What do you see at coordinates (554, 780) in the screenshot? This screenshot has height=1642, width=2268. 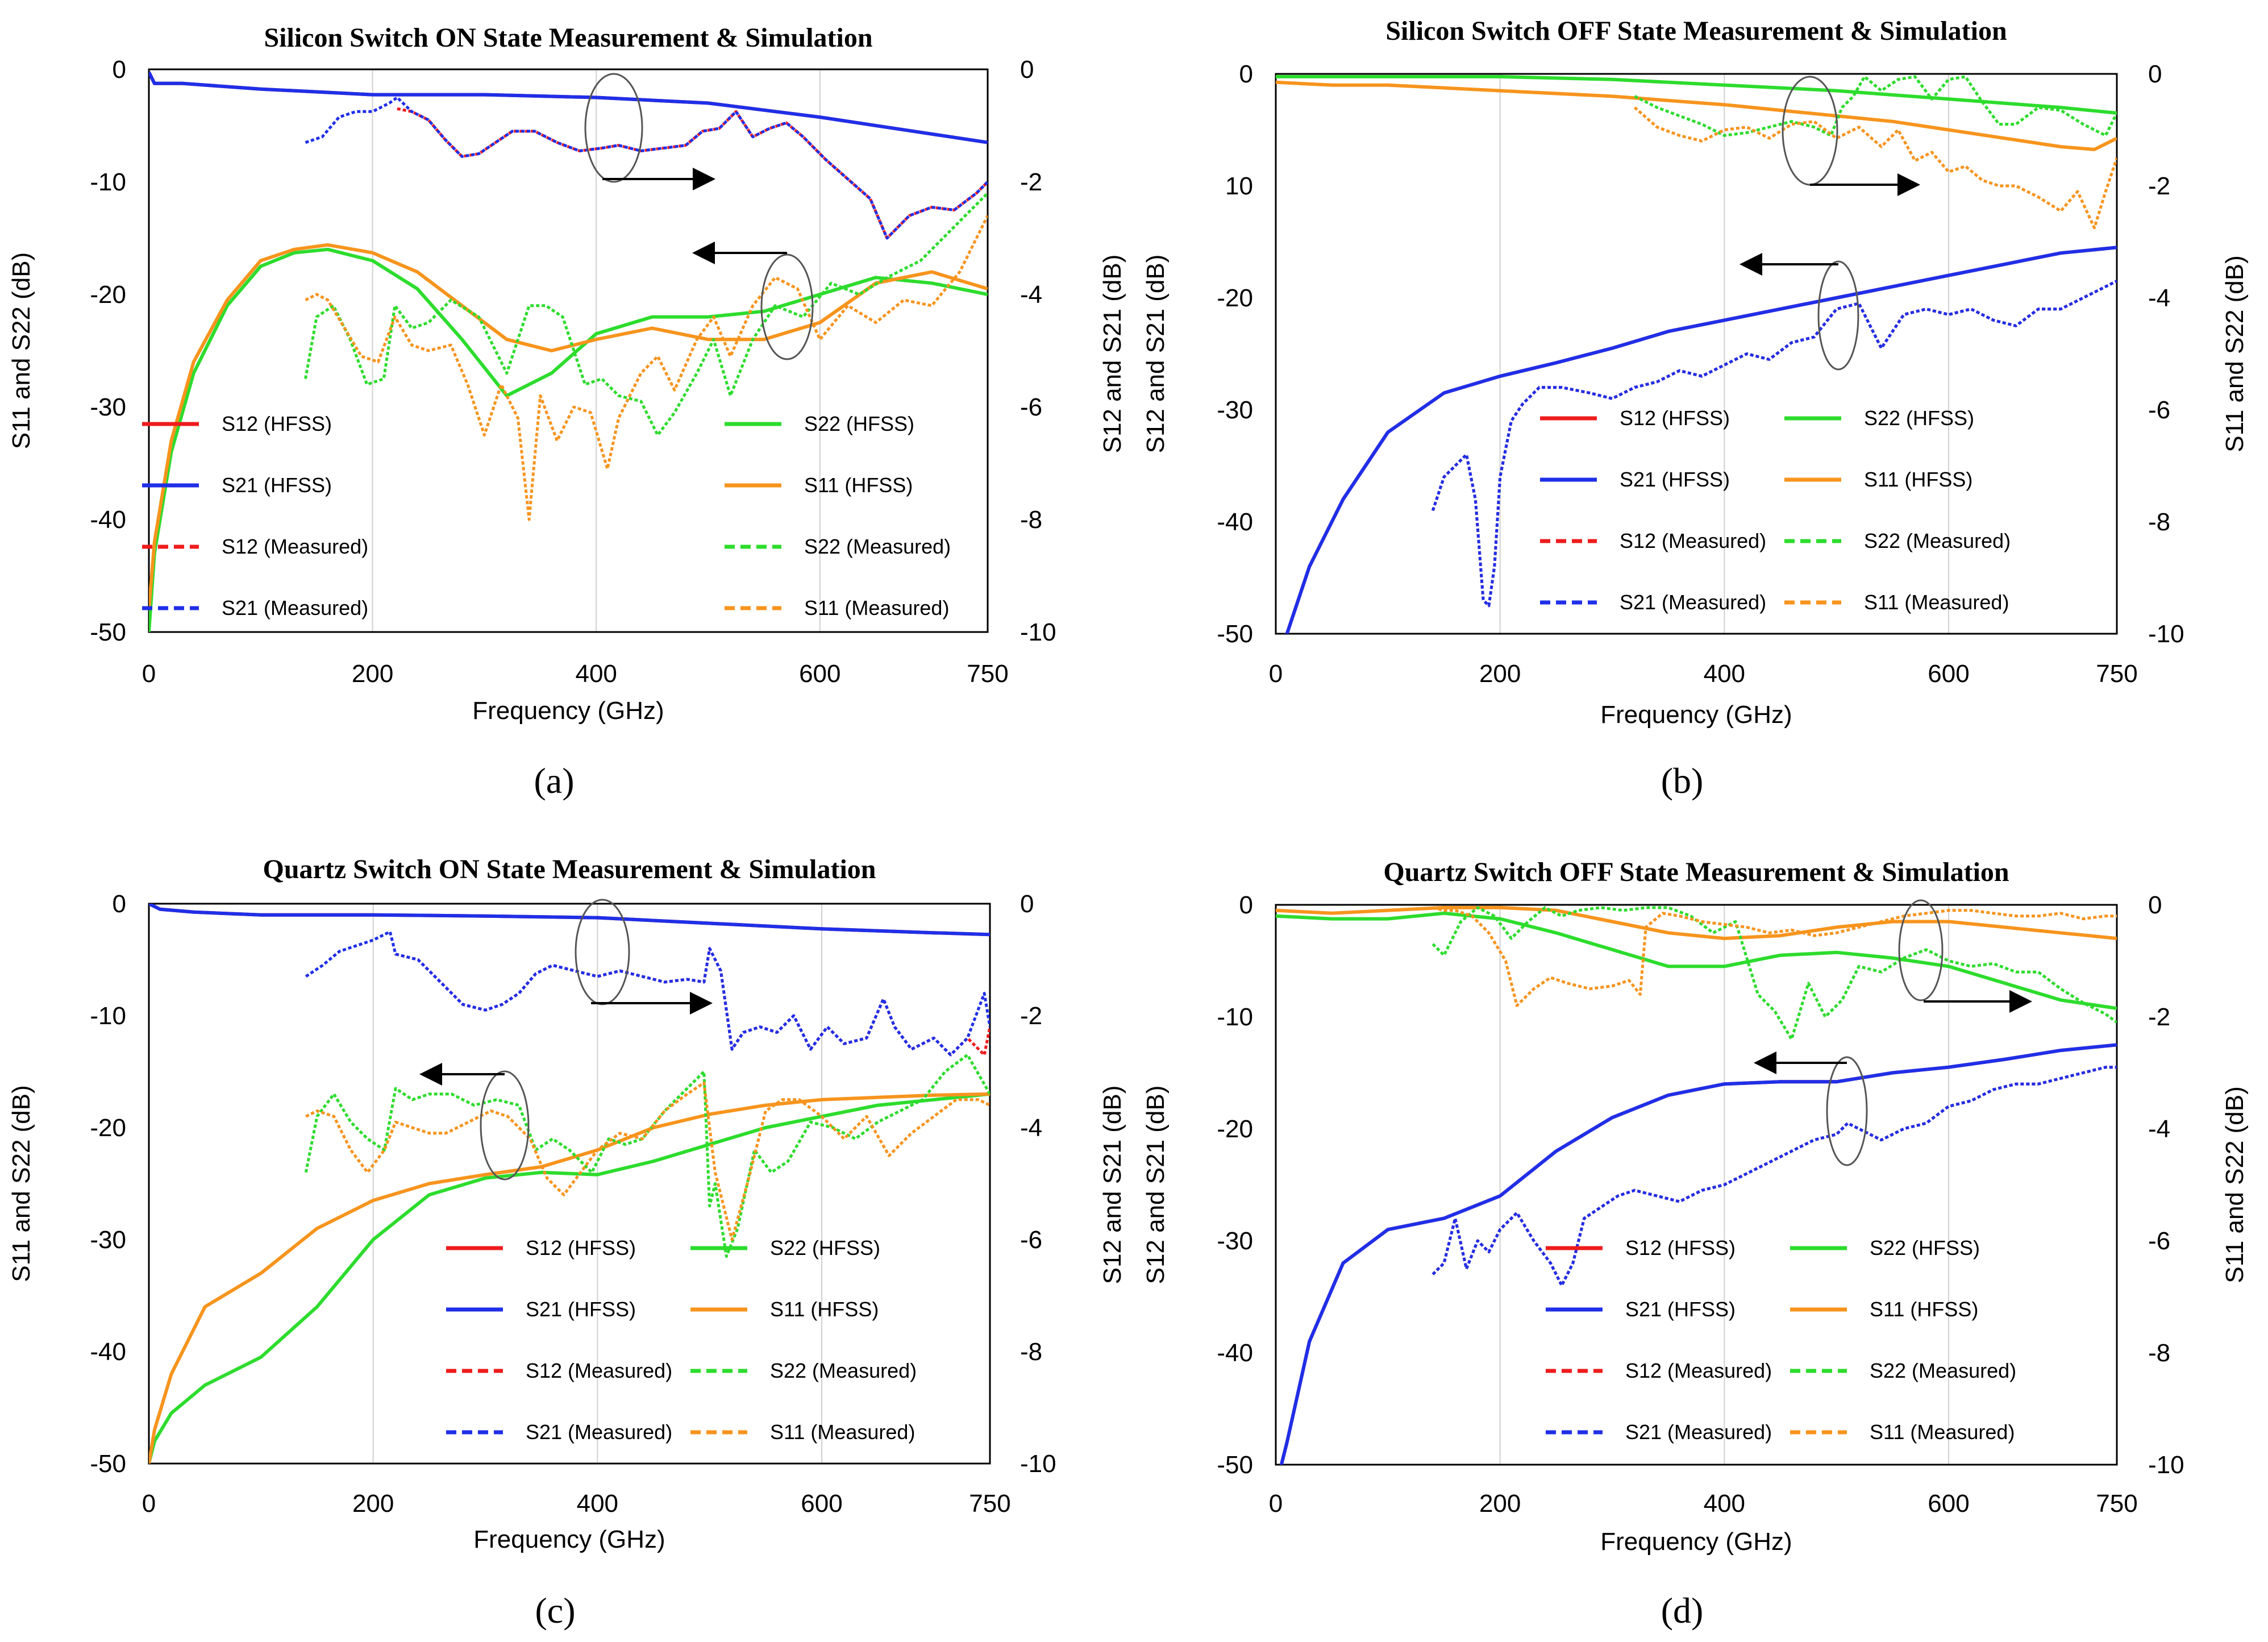 I see `caption-a: (a)` at bounding box center [554, 780].